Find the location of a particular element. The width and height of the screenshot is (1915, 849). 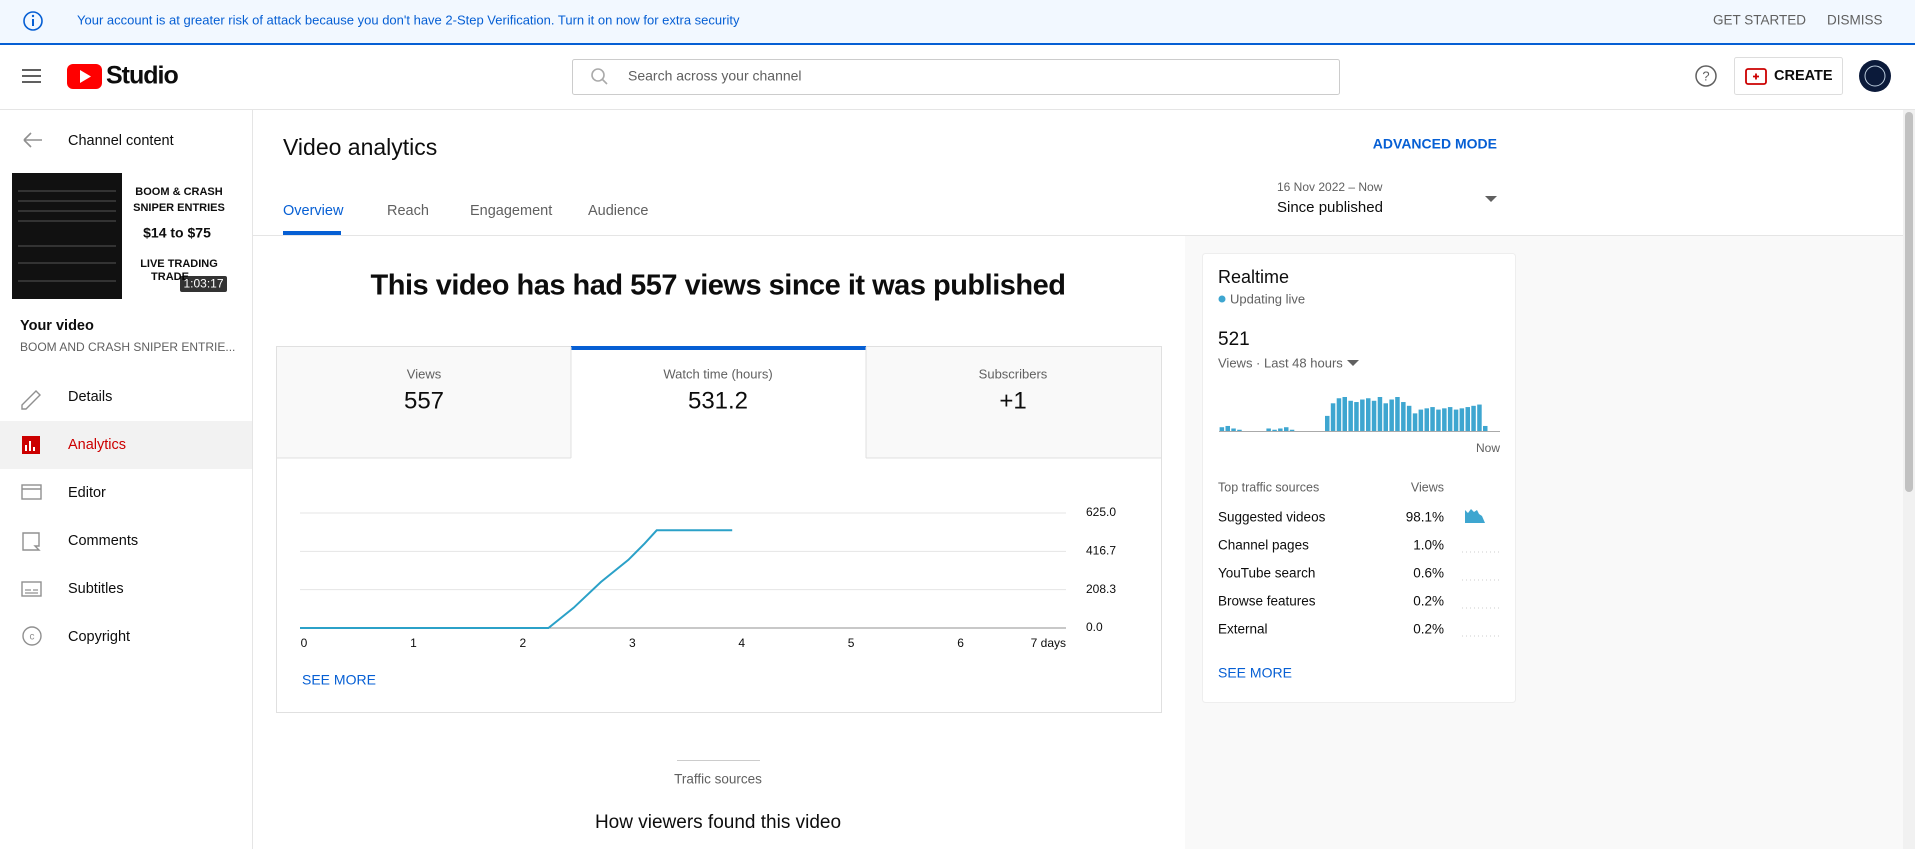

thumbnail-text: BOOM & CRASH is located at coordinates (178, 192).